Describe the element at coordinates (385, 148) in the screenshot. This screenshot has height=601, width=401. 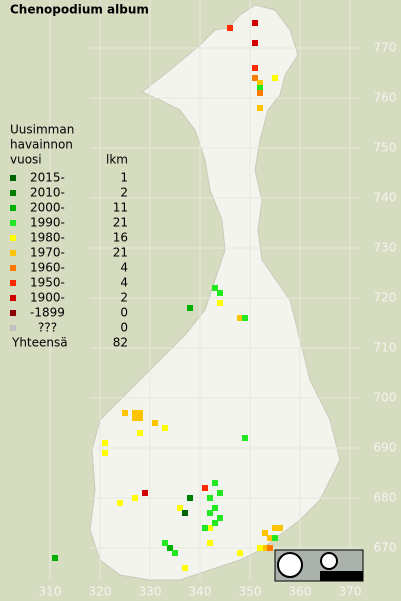
I see `y-tick-label: 750` at that location.